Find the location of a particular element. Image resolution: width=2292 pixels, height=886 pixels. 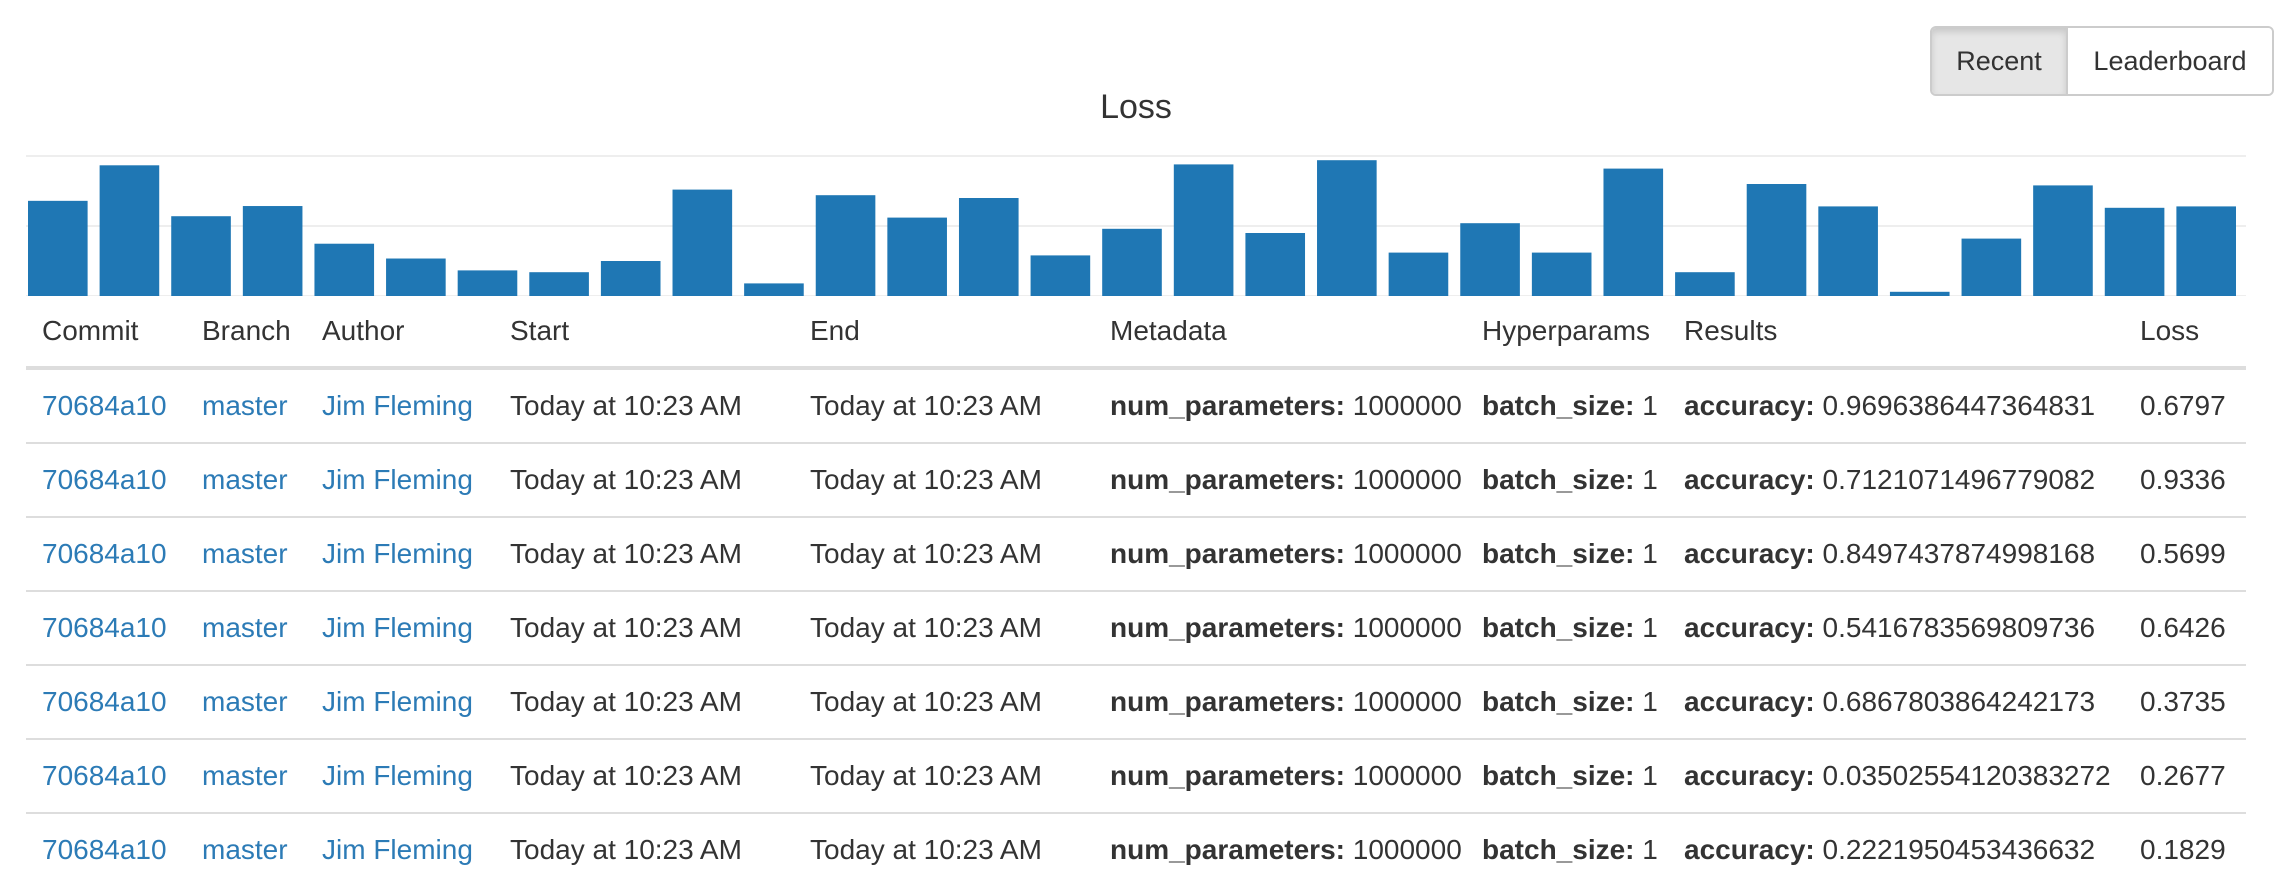

result-value: 0.2221950453436632 is located at coordinates (1959, 849).